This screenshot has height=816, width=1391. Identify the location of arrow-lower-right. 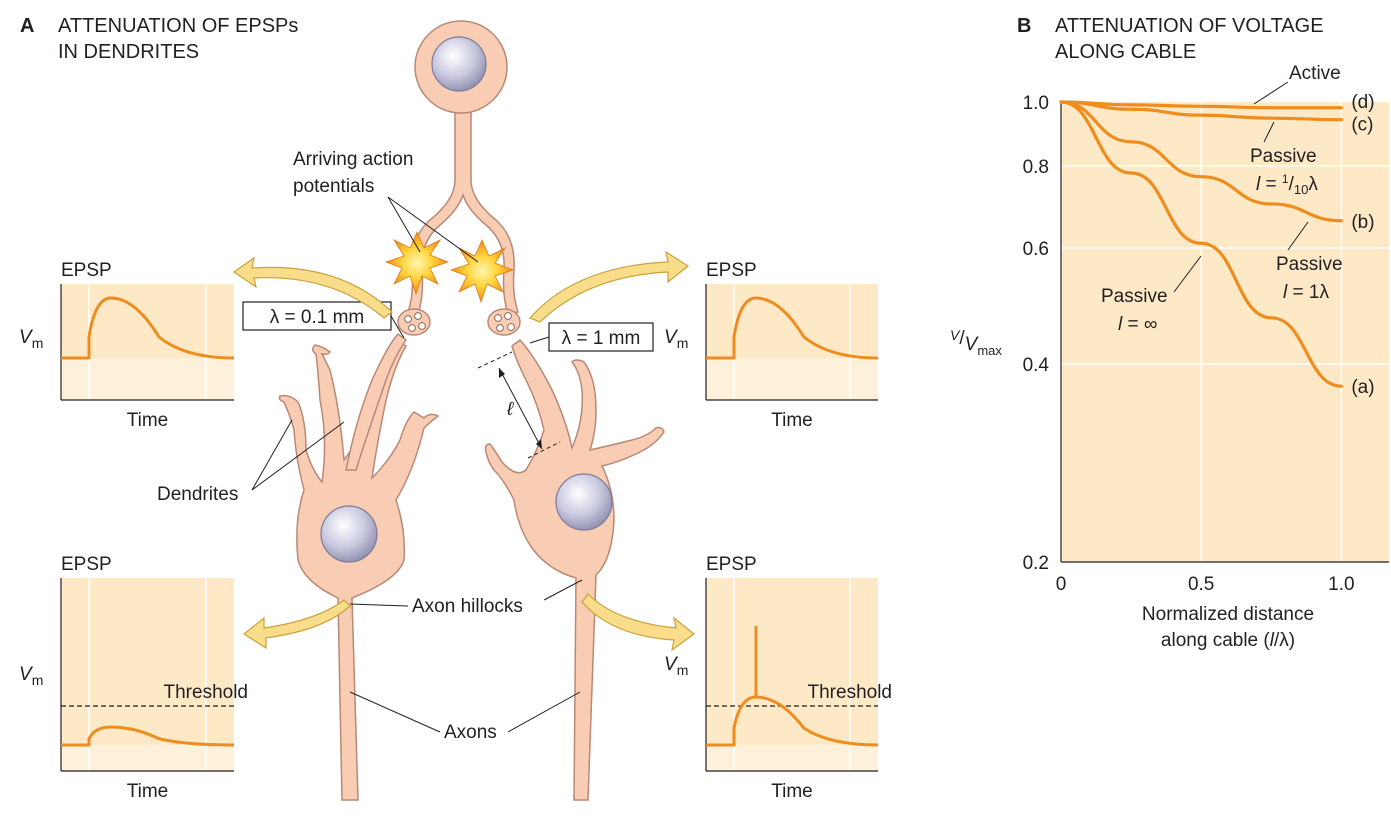
(638, 622).